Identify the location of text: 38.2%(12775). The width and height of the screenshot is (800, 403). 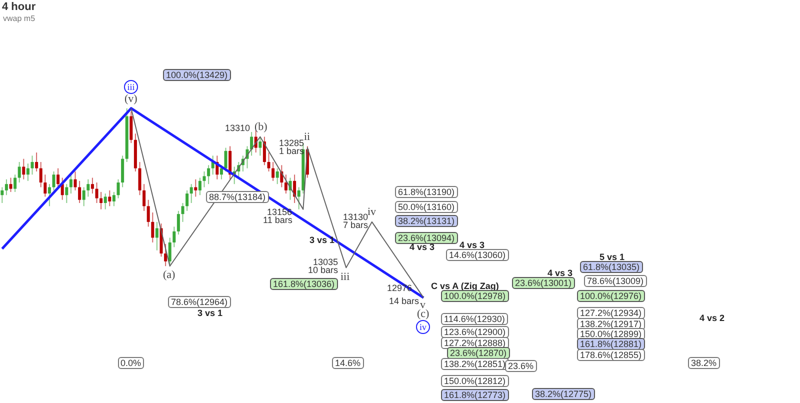
(563, 394).